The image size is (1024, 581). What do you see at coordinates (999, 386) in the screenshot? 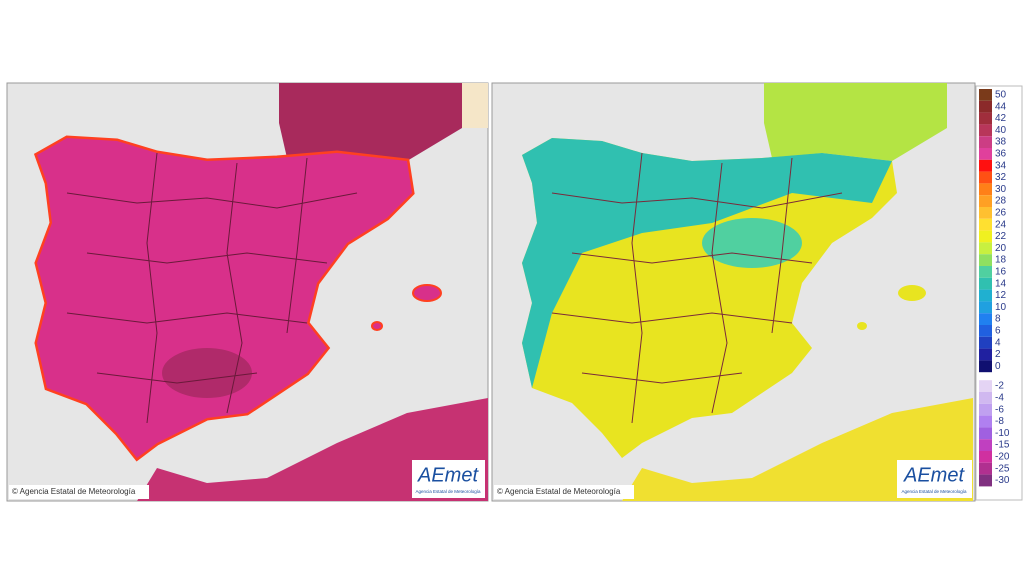
I see `legend-label: -2` at bounding box center [999, 386].